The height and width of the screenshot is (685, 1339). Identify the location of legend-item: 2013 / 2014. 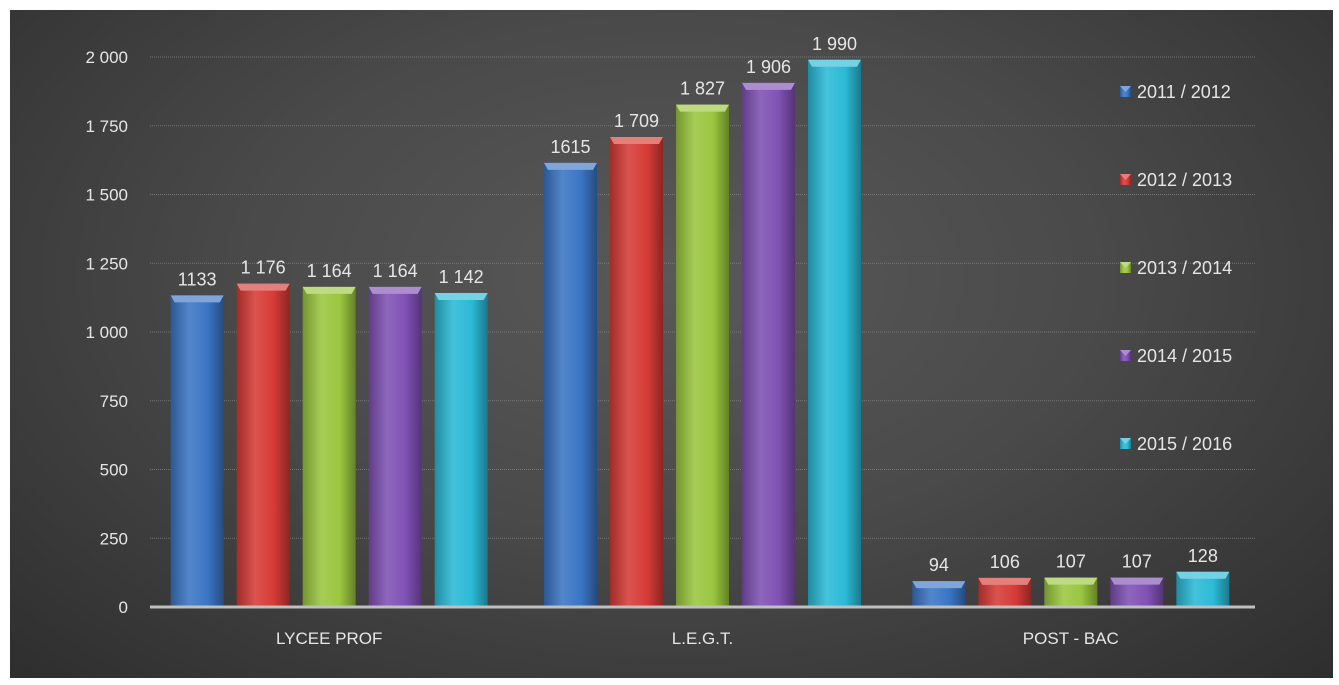
(1176, 268).